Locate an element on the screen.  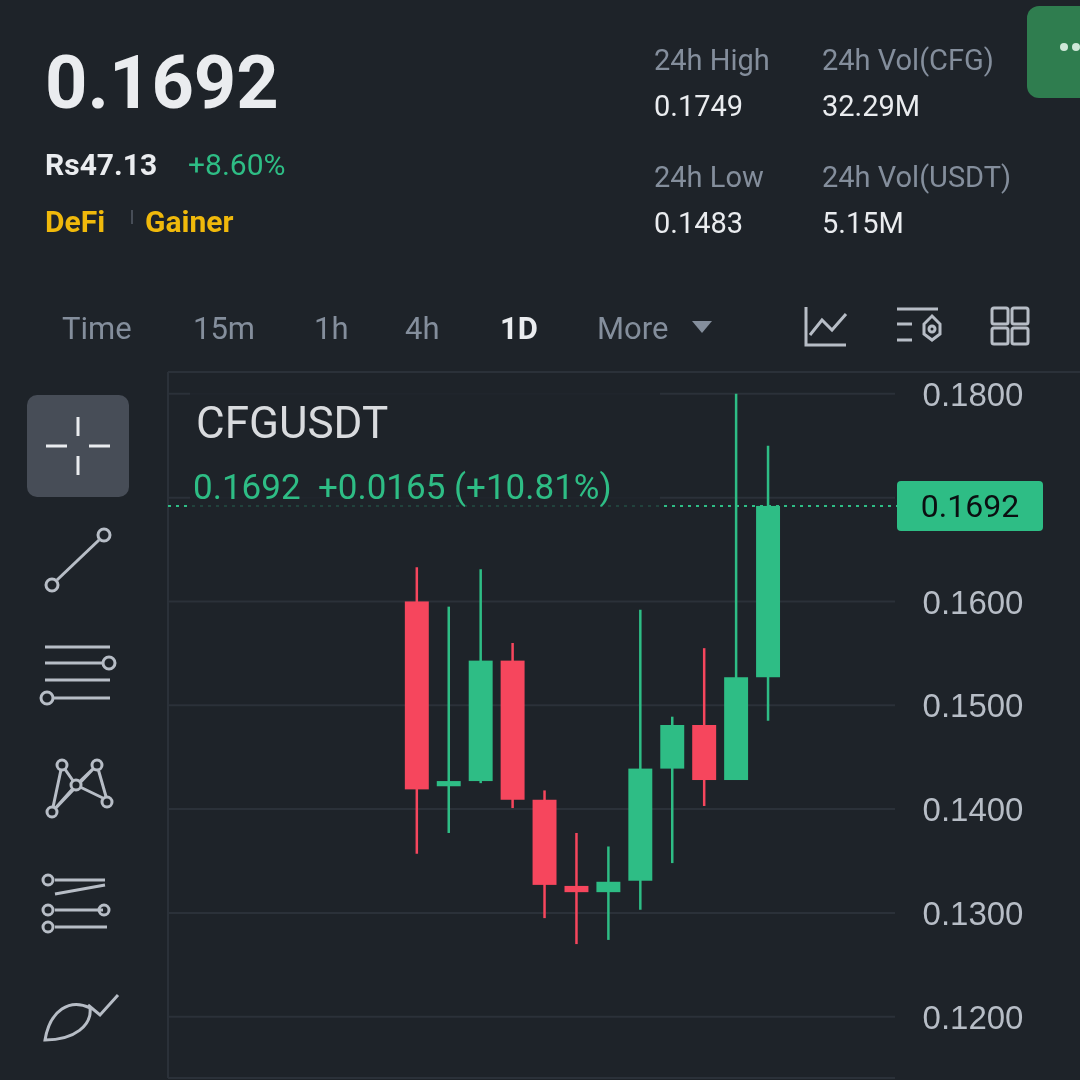
text: Gainer is located at coordinates (189, 221).